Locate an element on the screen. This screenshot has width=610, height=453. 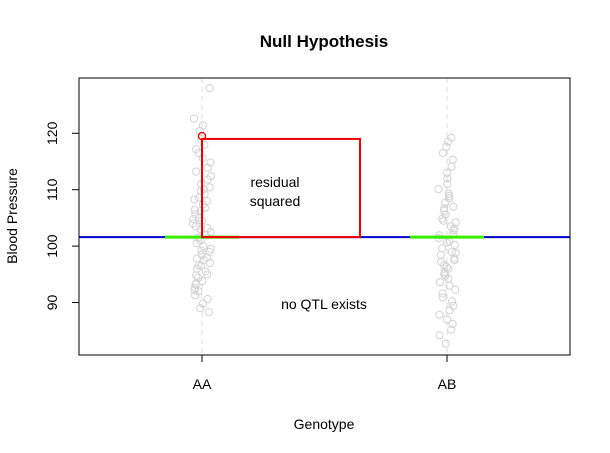
annotation-residual-line2: squared is located at coordinates (275, 201).